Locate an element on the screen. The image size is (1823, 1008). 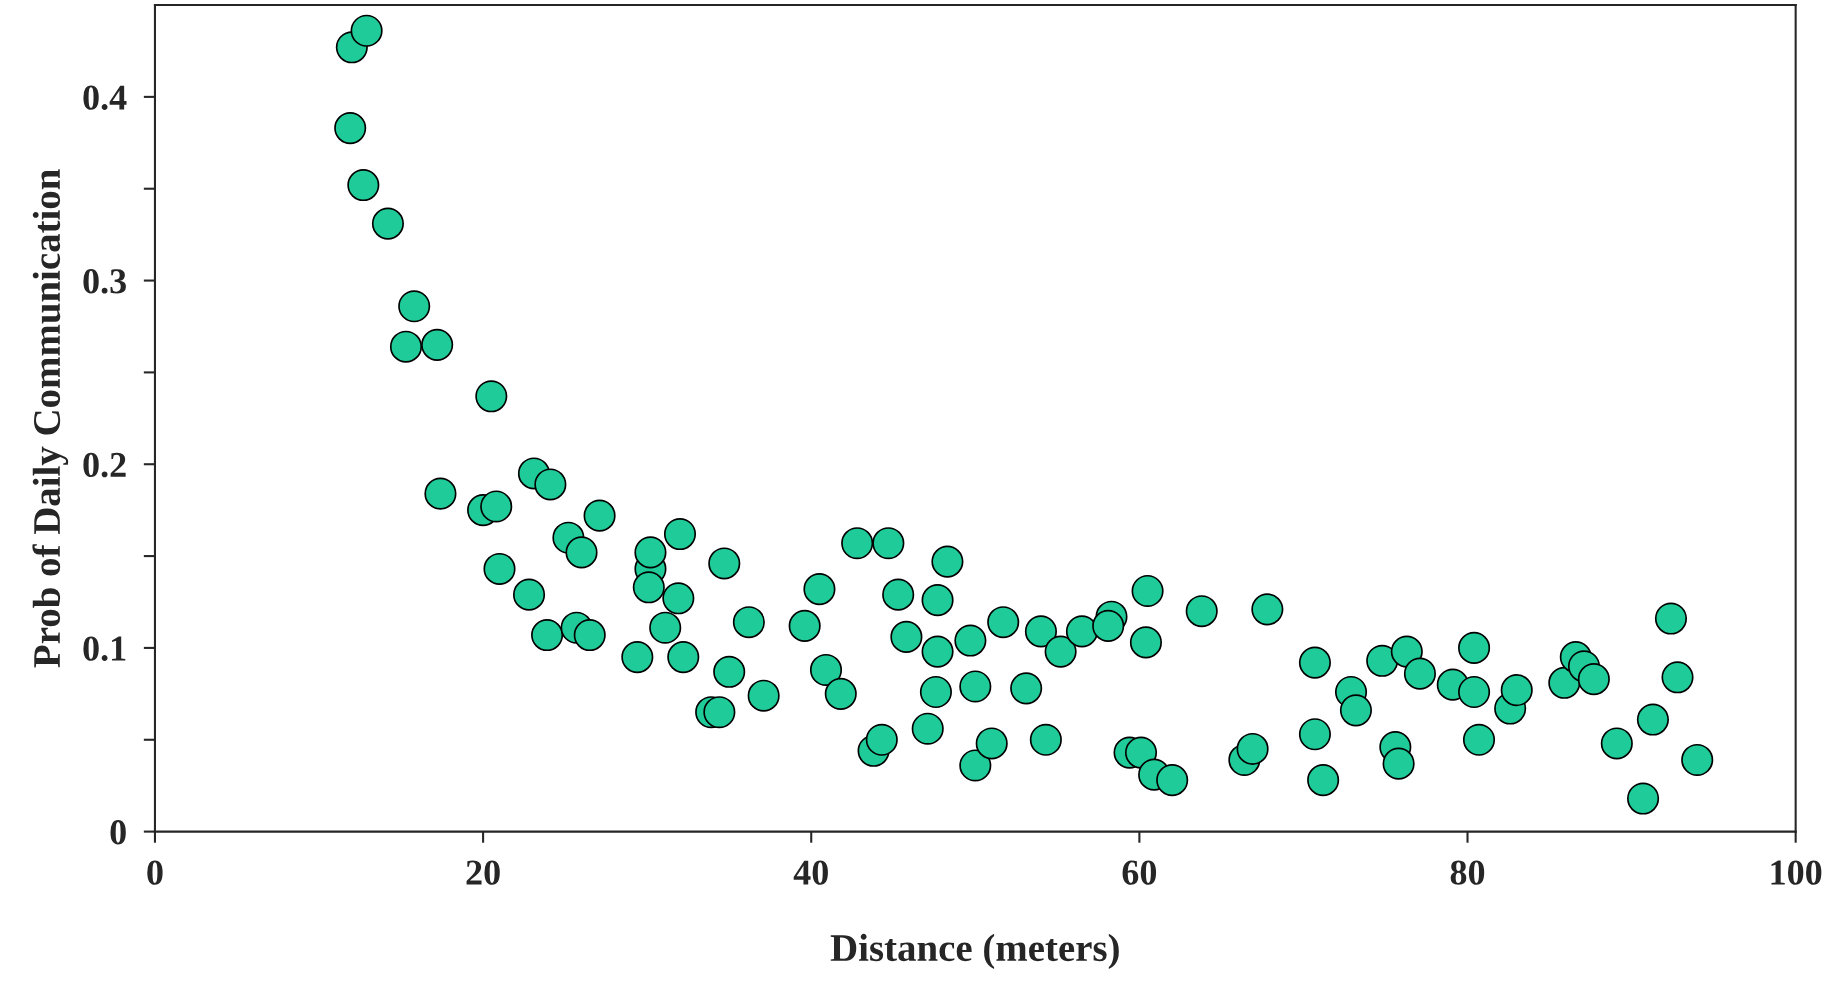
y-tick-label: 0.1 is located at coordinates (104, 648).